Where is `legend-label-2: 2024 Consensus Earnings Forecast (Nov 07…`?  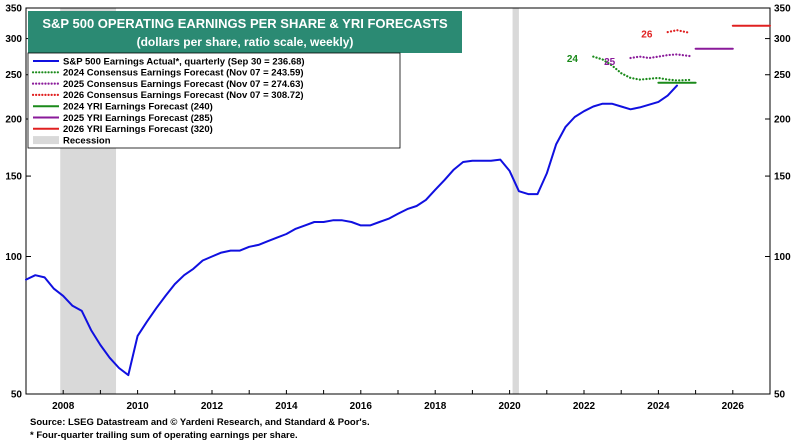 legend-label-2: 2024 Consensus Earnings Forecast (Nov 07… is located at coordinates (183, 73).